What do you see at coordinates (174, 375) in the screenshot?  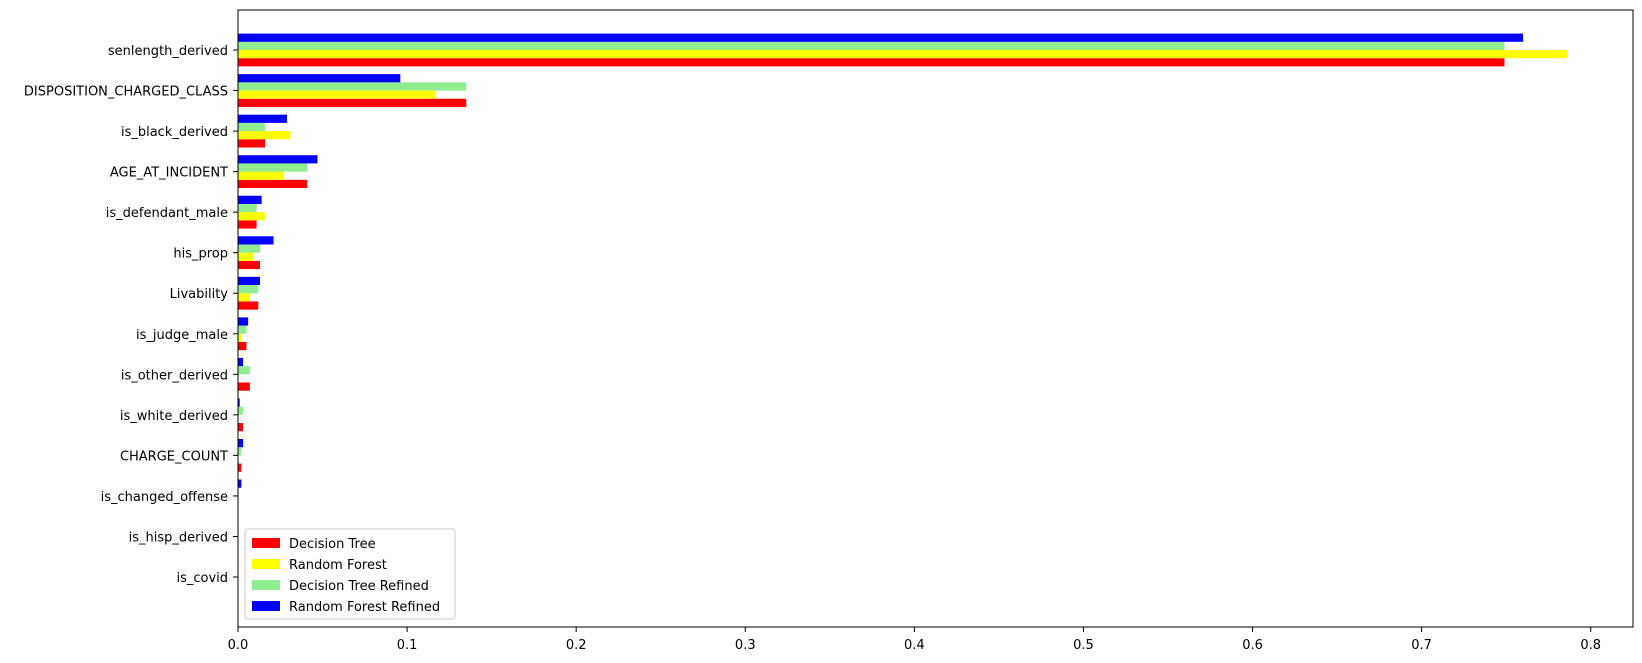 I see `y-tick-label: is_other_derived` at bounding box center [174, 375].